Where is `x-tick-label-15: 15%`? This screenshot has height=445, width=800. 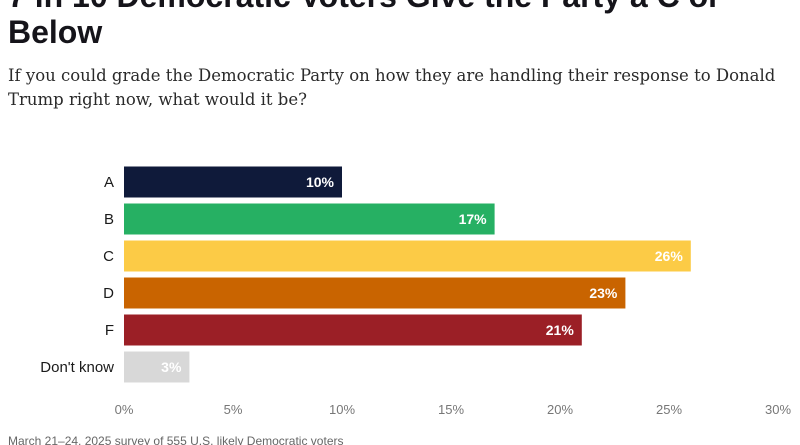 x-tick-label-15: 15% is located at coordinates (451, 409).